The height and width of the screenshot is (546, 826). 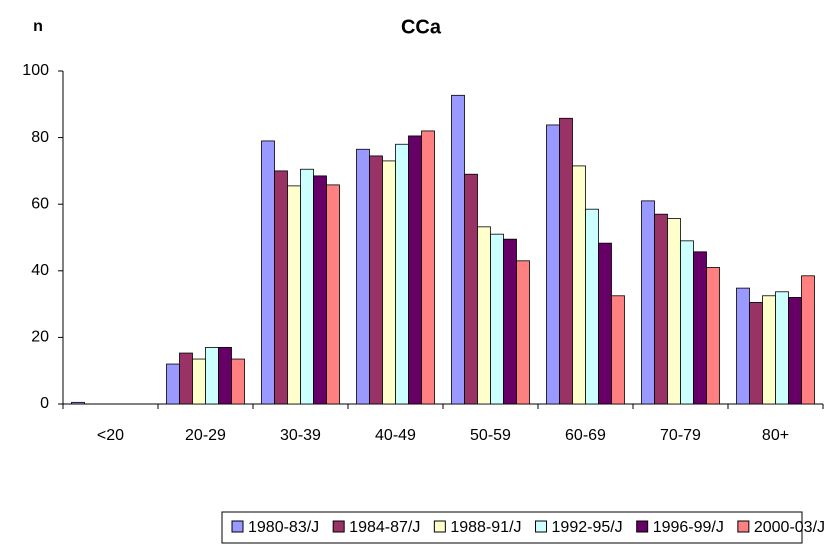 I want to click on y-tick-label: 40, so click(x=40, y=270).